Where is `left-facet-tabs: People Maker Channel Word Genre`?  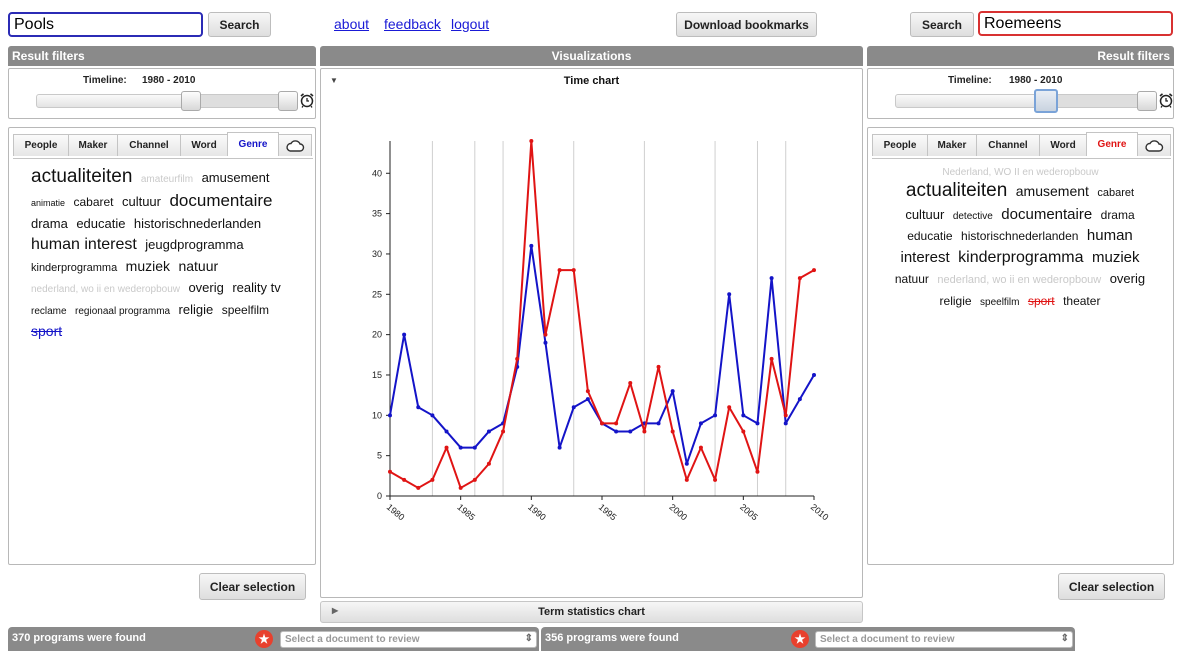 left-facet-tabs: People Maker Channel Word Genre is located at coordinates (162, 144).